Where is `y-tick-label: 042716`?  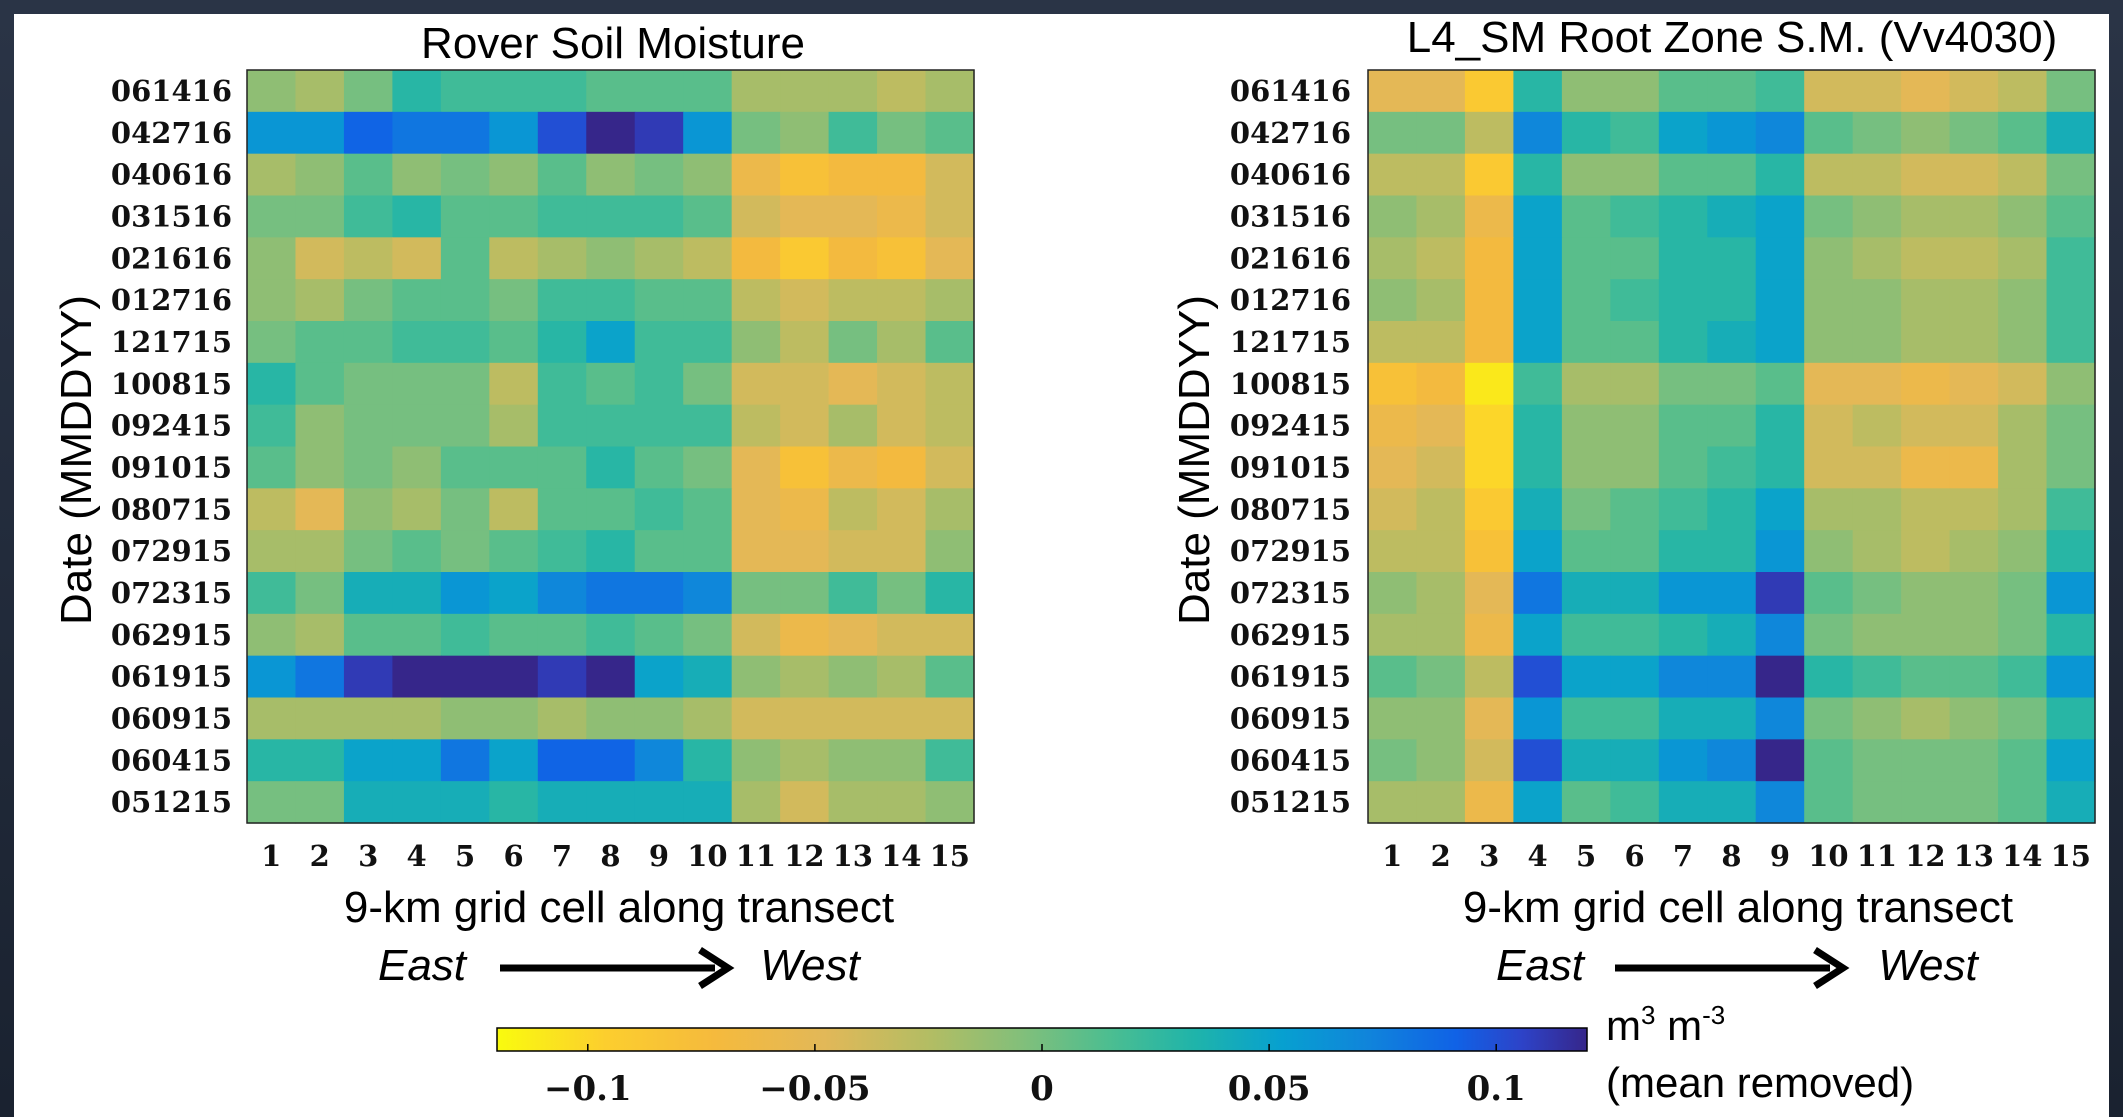 y-tick-label: 042716 is located at coordinates (171, 133).